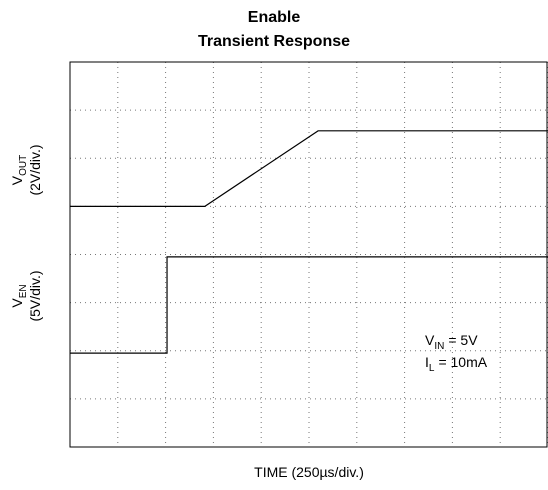 This screenshot has height=490, width=548. Describe the element at coordinates (35, 295) in the screenshot. I see `y-label-scale: (5V/div.)` at that location.